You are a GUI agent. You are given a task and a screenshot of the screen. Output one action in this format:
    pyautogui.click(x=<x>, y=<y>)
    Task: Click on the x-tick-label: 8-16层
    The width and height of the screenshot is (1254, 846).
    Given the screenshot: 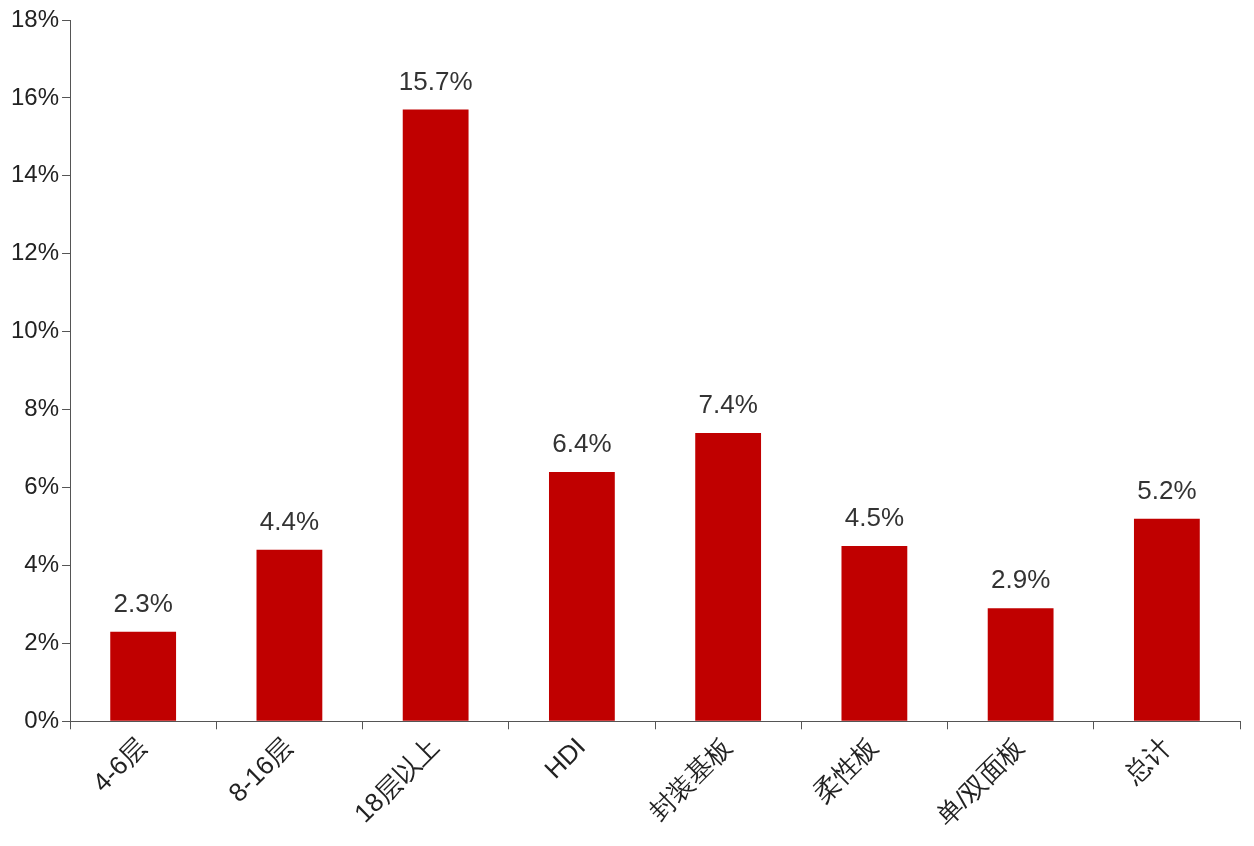 What is the action you would take?
    pyautogui.click(x=260, y=769)
    